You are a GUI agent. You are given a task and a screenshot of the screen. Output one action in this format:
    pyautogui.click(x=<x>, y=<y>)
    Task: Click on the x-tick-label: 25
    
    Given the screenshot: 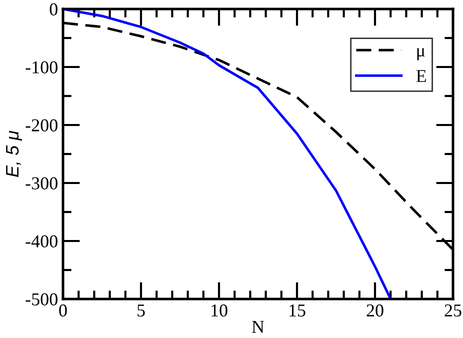 What is the action you would take?
    pyautogui.click(x=453, y=310)
    